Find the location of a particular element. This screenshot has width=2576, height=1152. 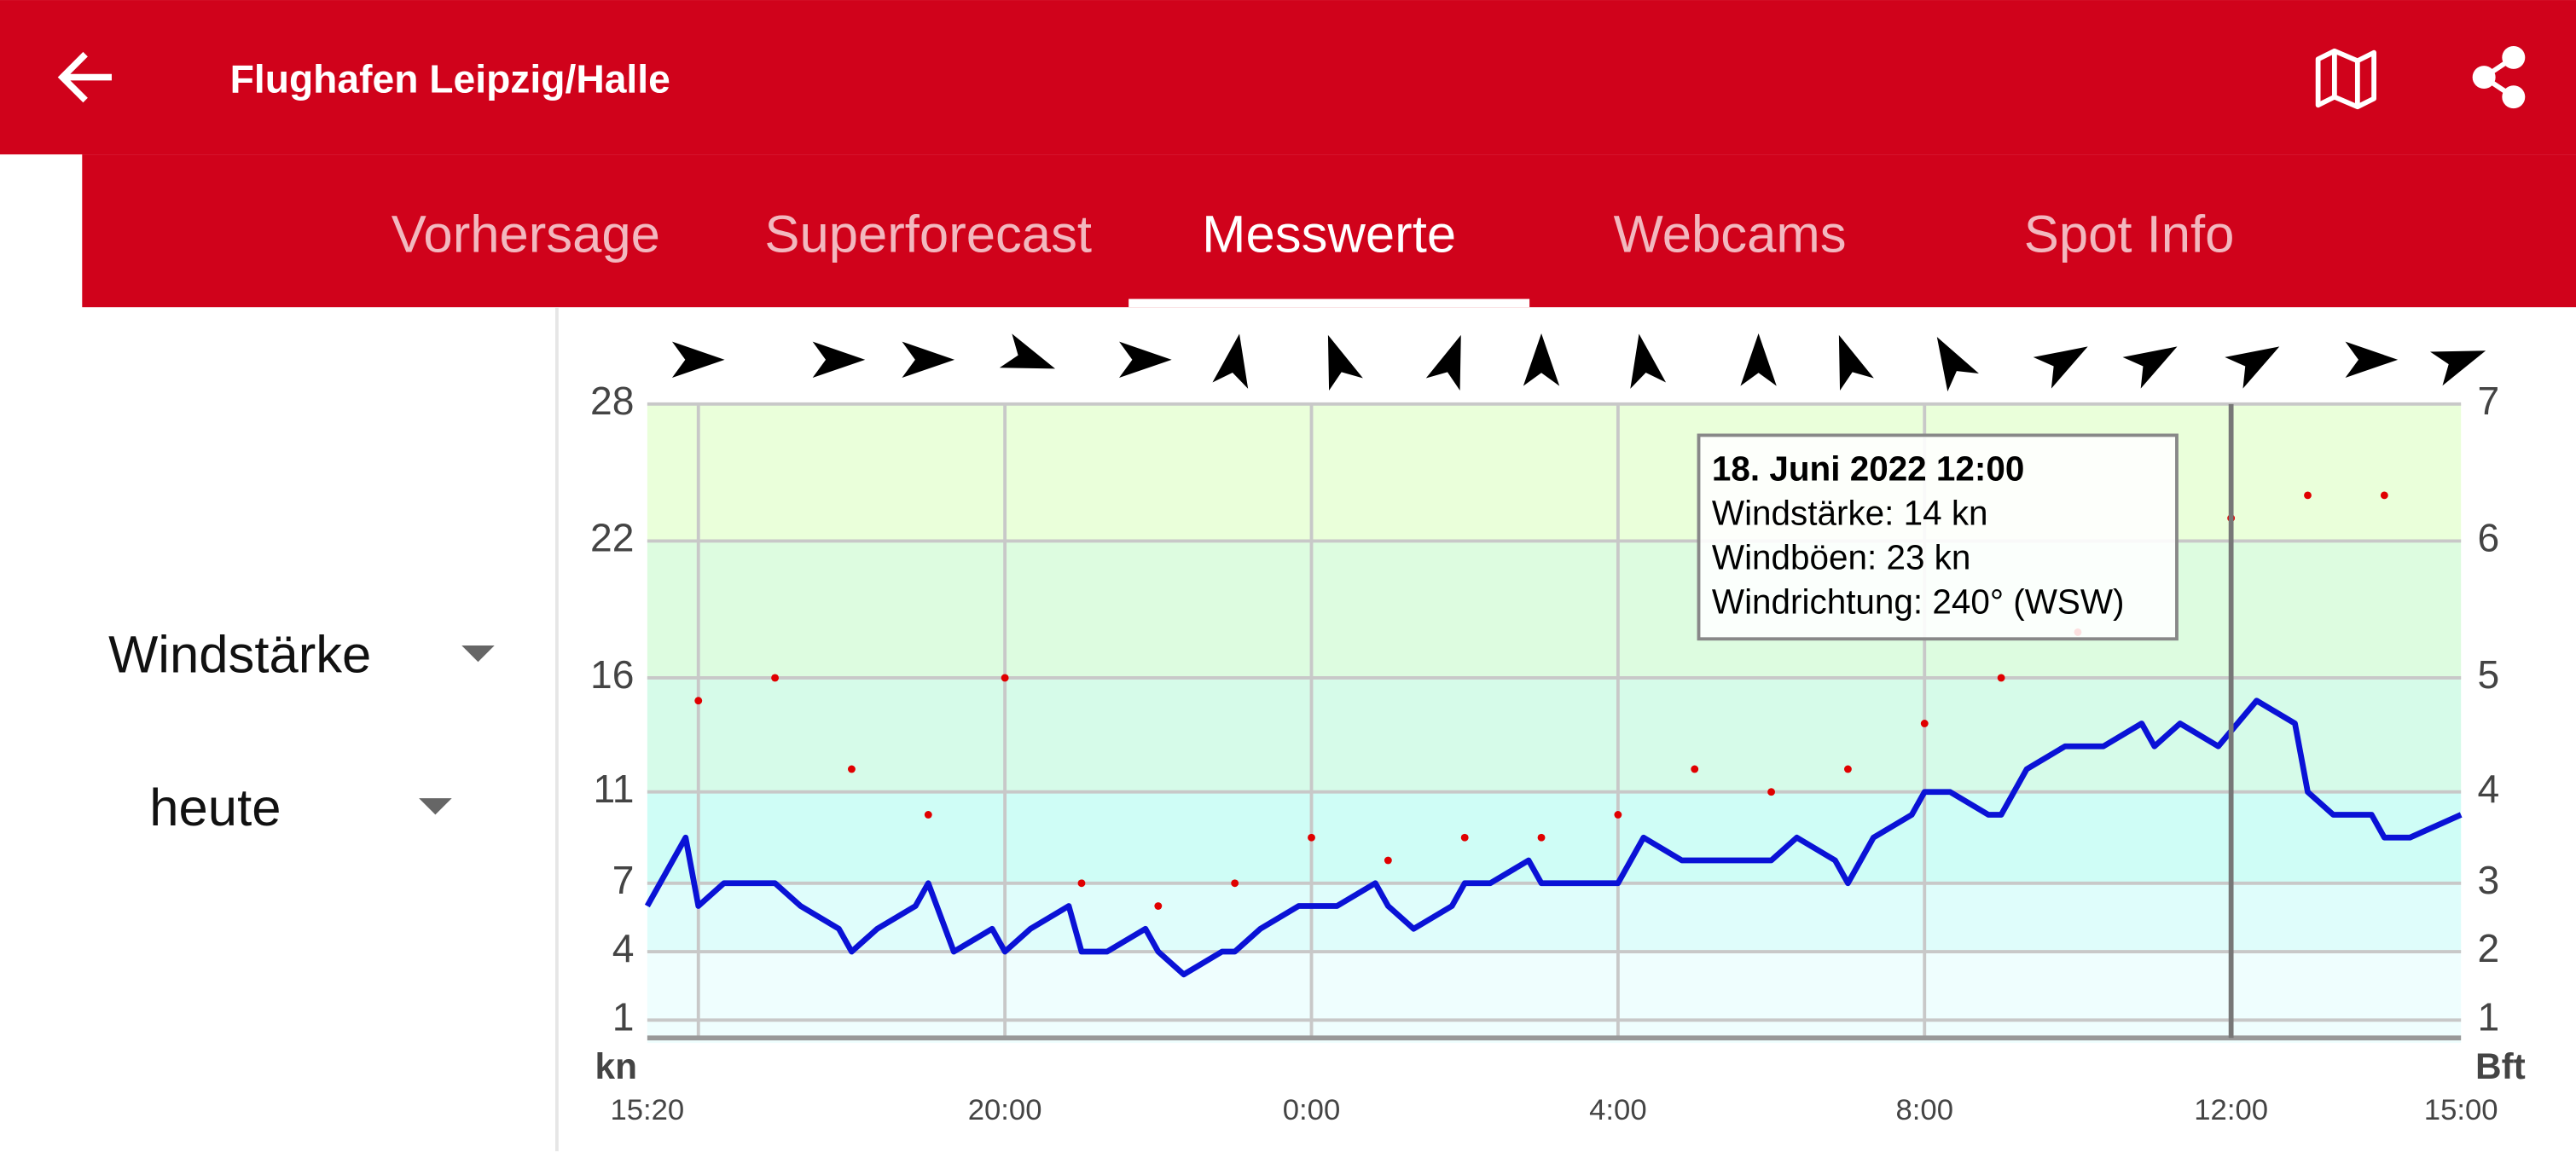

tooltip-line: 18. Juni 2022 12:00 is located at coordinates (1868, 469).